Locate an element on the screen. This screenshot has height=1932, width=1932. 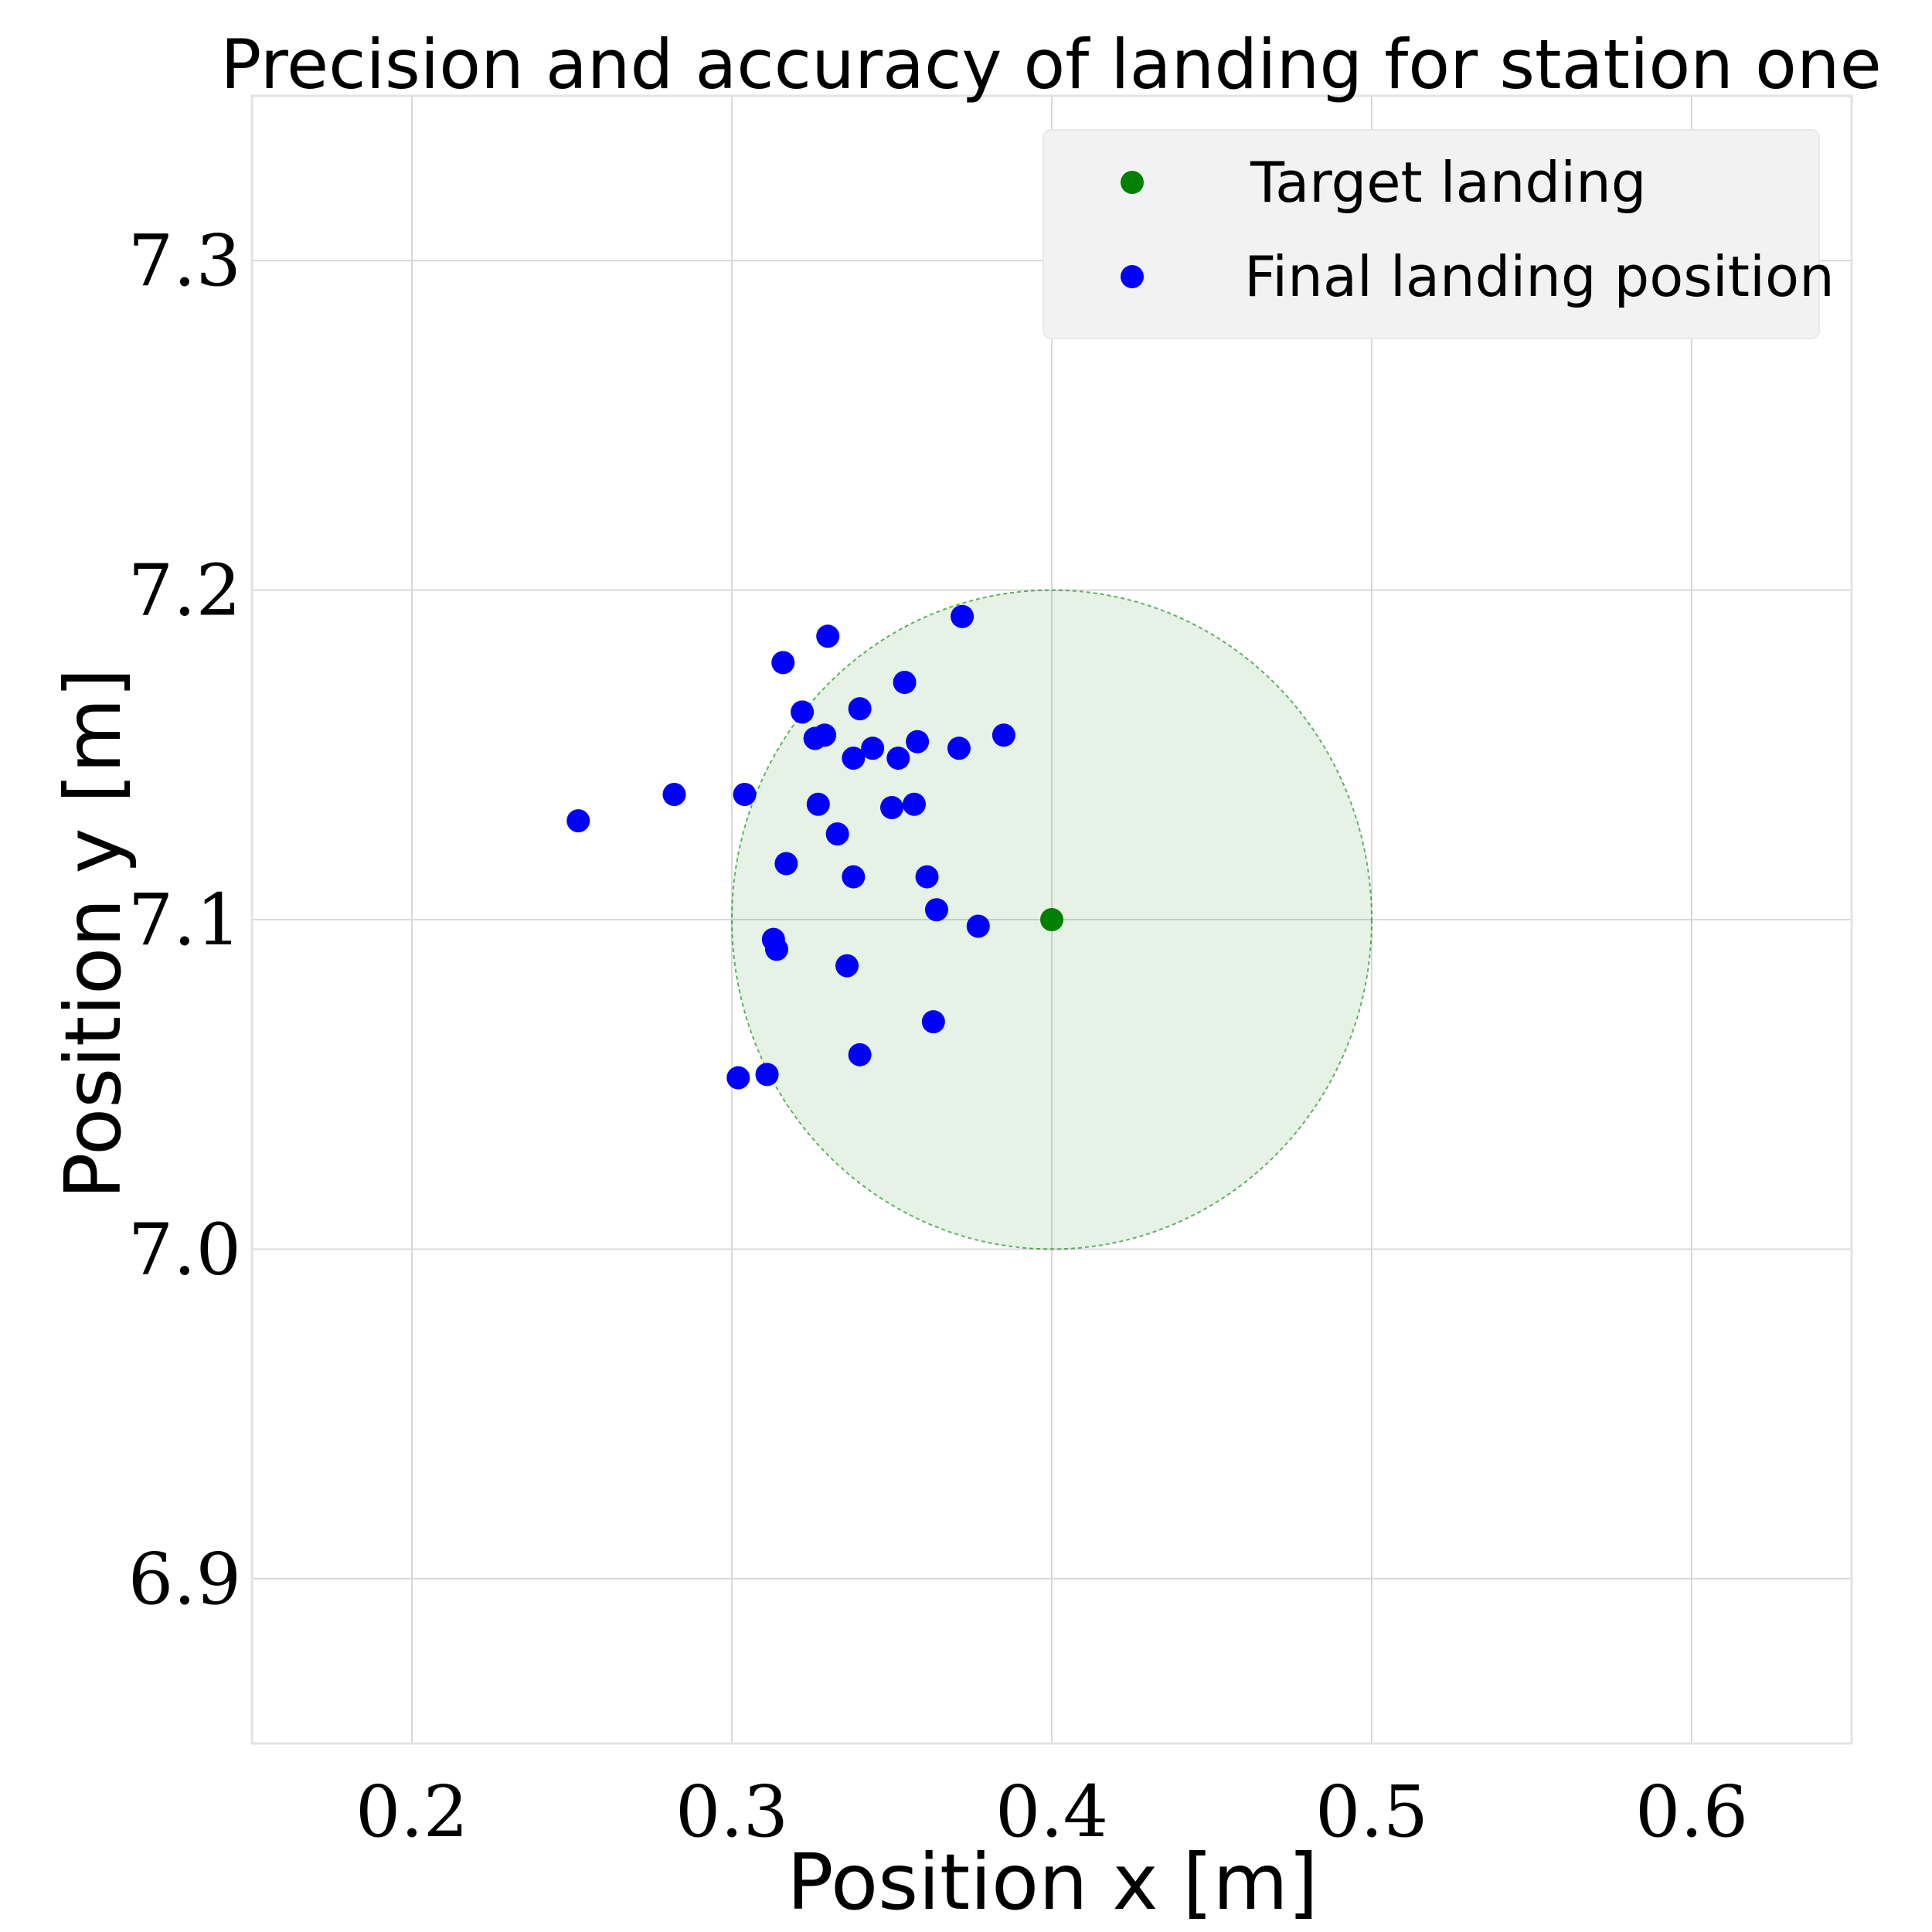
legend-marker-final is located at coordinates (1133, 276).